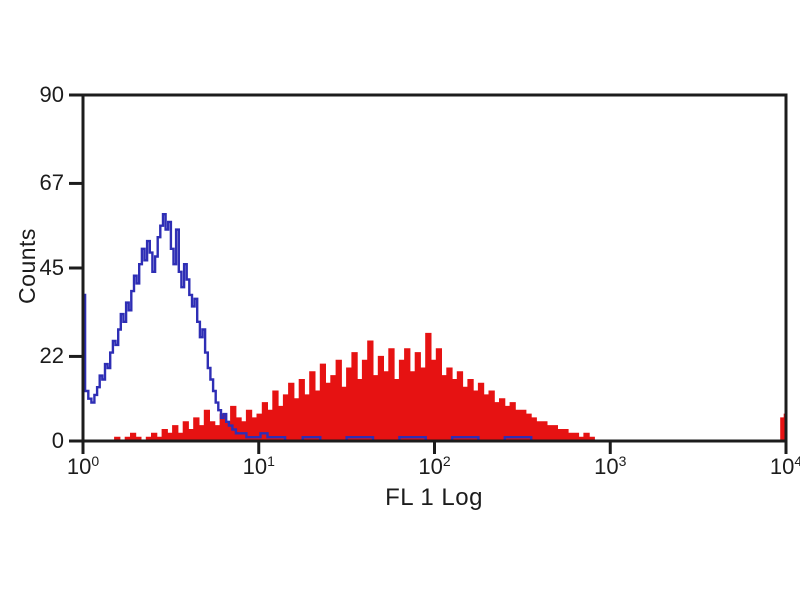  Describe the element at coordinates (434, 497) in the screenshot. I see `x-axis-title: FL 1 Log` at that location.